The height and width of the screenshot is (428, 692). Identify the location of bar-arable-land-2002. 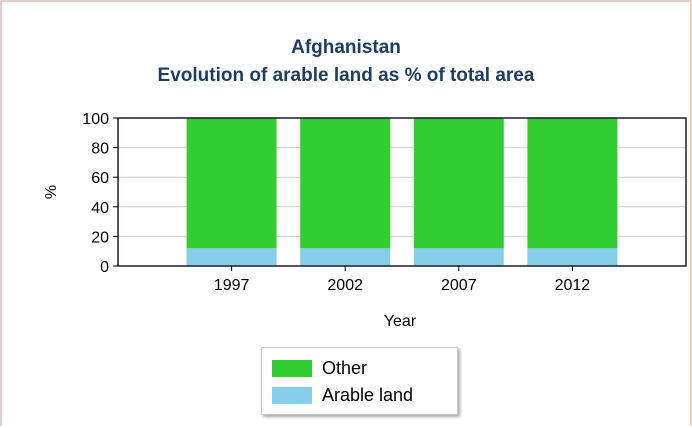
(345, 257).